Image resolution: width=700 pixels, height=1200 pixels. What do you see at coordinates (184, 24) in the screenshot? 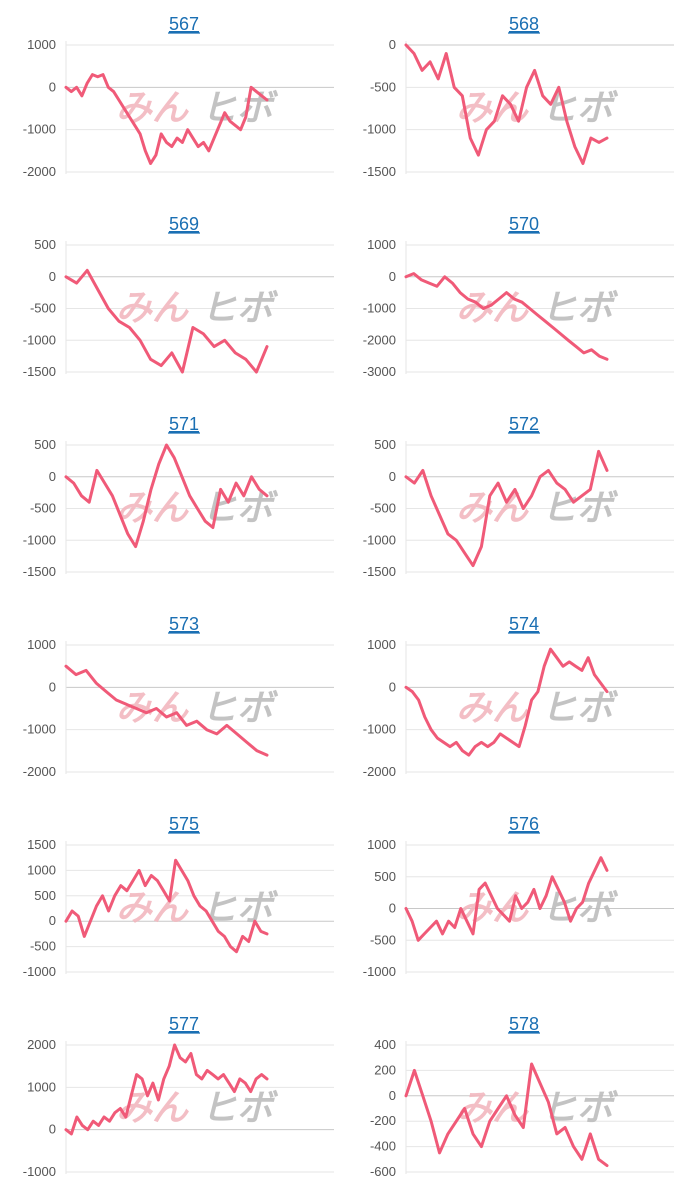
I see `chart-title-link: 567` at bounding box center [184, 24].